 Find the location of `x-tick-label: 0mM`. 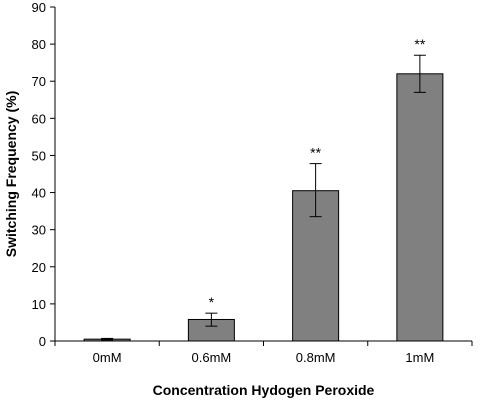

x-tick-label: 0mM is located at coordinates (107, 357).